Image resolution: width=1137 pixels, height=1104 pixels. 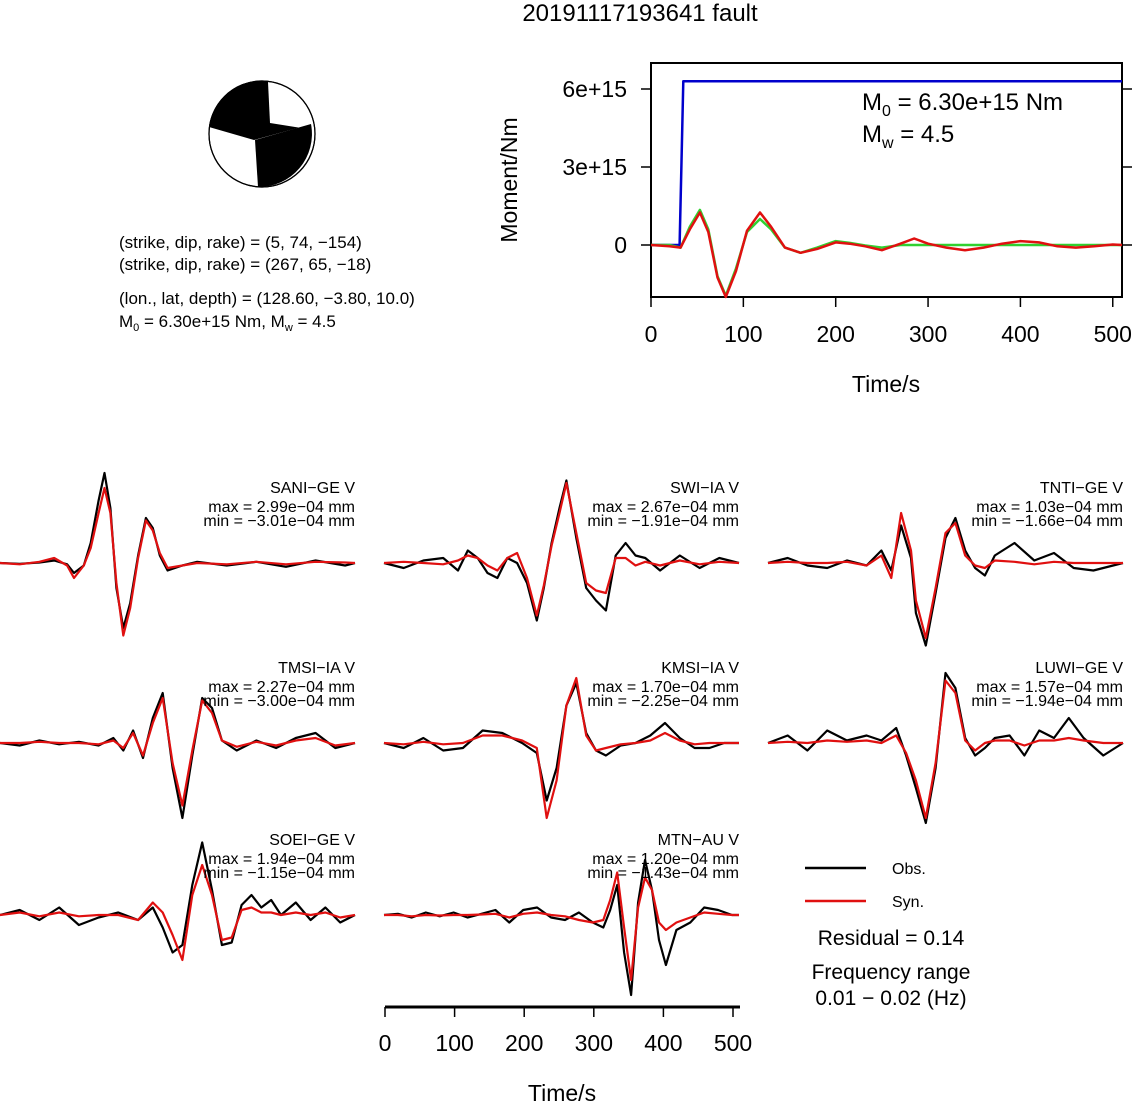 What do you see at coordinates (663, 701) in the screenshot?
I see `station-min: min = −2.25e−04 mm` at bounding box center [663, 701].